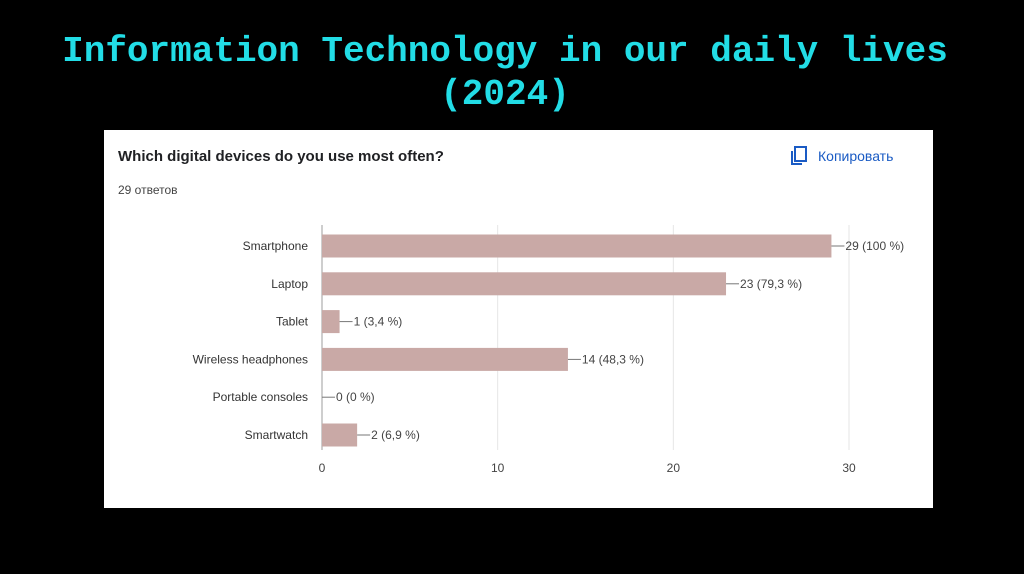 Image resolution: width=1024 pixels, height=574 pixels. I want to click on category-label: Tablet, so click(292, 322).